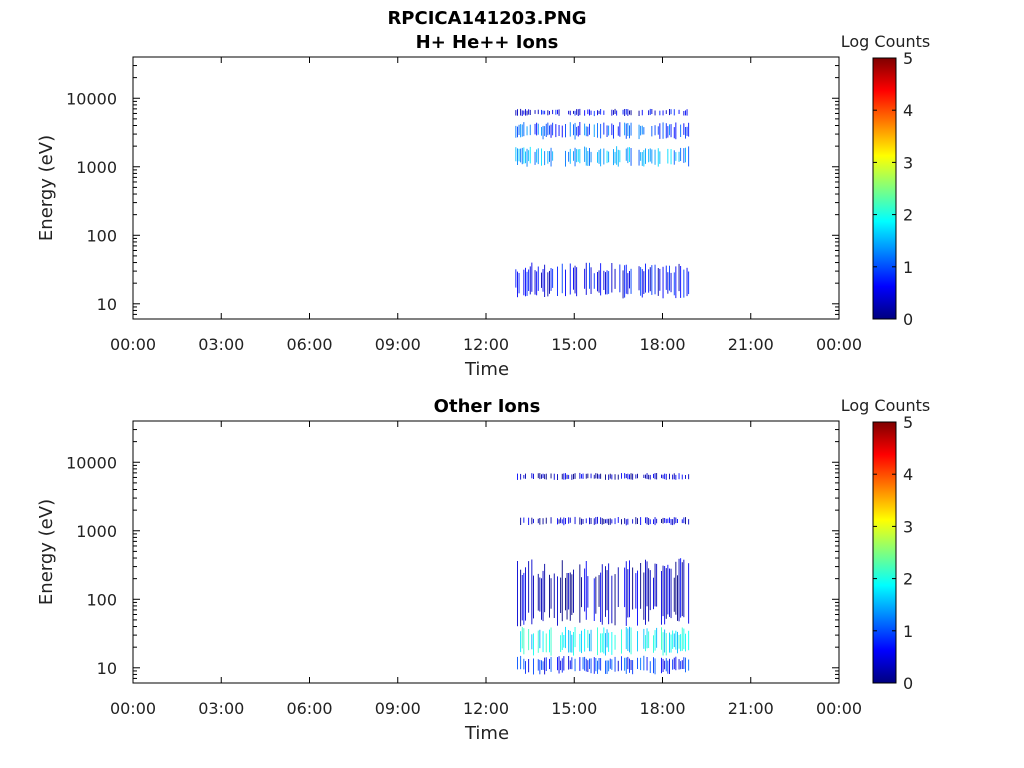  Describe the element at coordinates (221, 708) in the screenshot. I see `x-tick-label: 03:00` at that location.